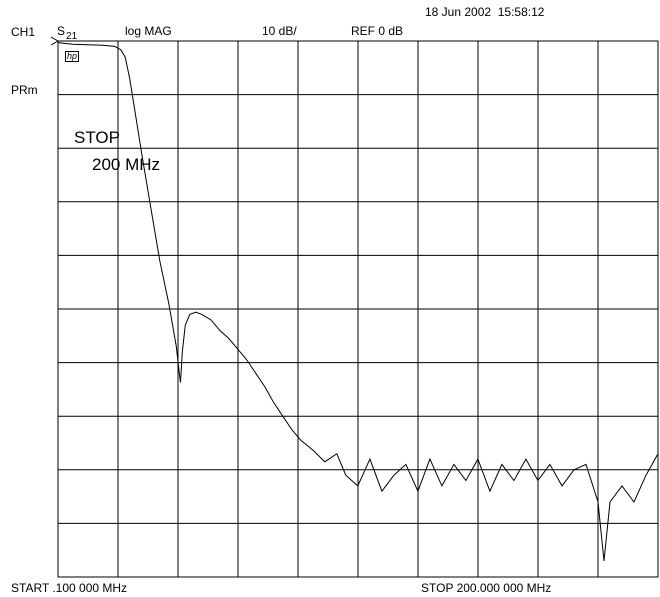 The image size is (660, 597). What do you see at coordinates (72, 56) in the screenshot?
I see `hp-logo: hp` at bounding box center [72, 56].